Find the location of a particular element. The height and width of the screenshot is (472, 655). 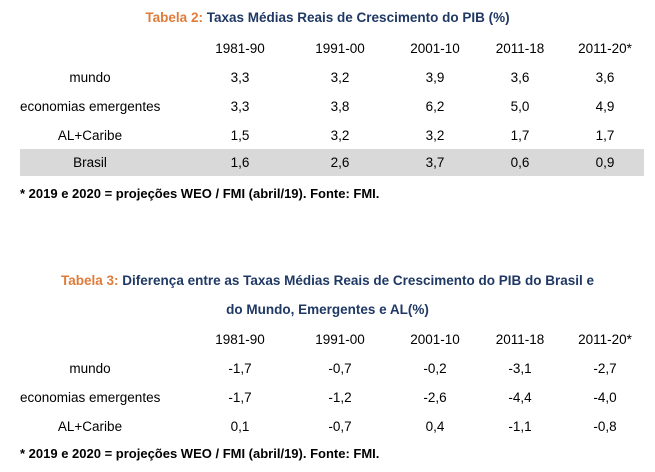

table-cell: -2,7 is located at coordinates (605, 368).